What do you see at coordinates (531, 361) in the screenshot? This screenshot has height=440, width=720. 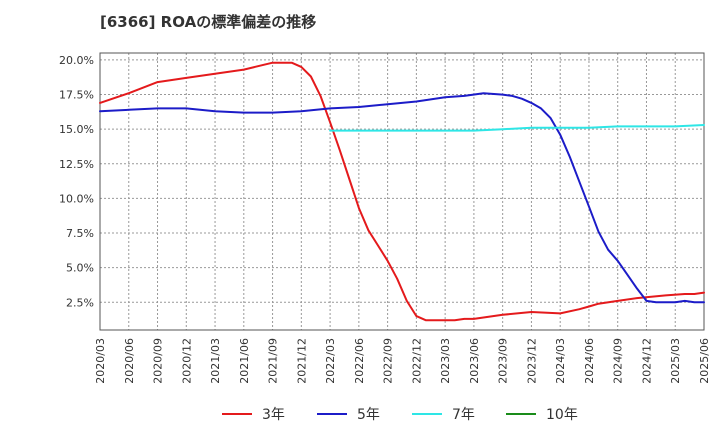 I see `x-tick-label: 2023/12` at bounding box center [531, 361].